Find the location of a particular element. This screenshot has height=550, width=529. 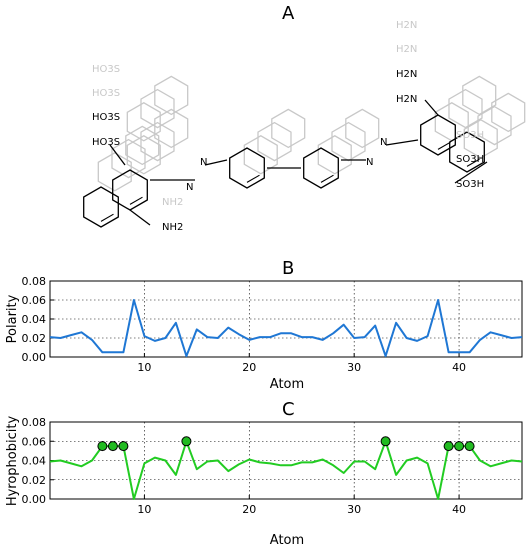

label-so3h-right-2: SO3H is located at coordinates (470, 159).